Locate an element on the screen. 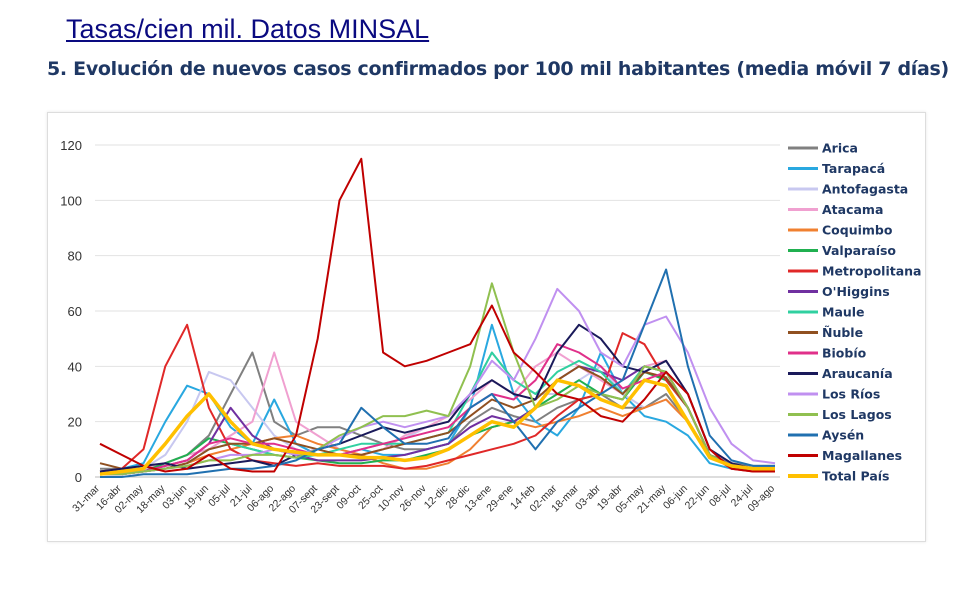  y-tick-label: 0 is located at coordinates (78, 477).